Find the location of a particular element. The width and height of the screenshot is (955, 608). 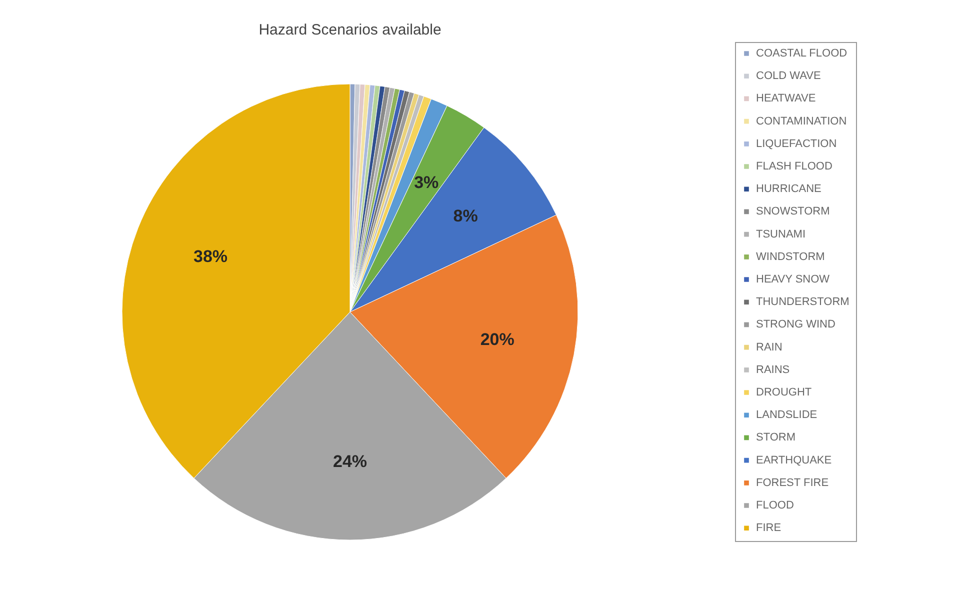

data-label: 38% is located at coordinates (211, 256).